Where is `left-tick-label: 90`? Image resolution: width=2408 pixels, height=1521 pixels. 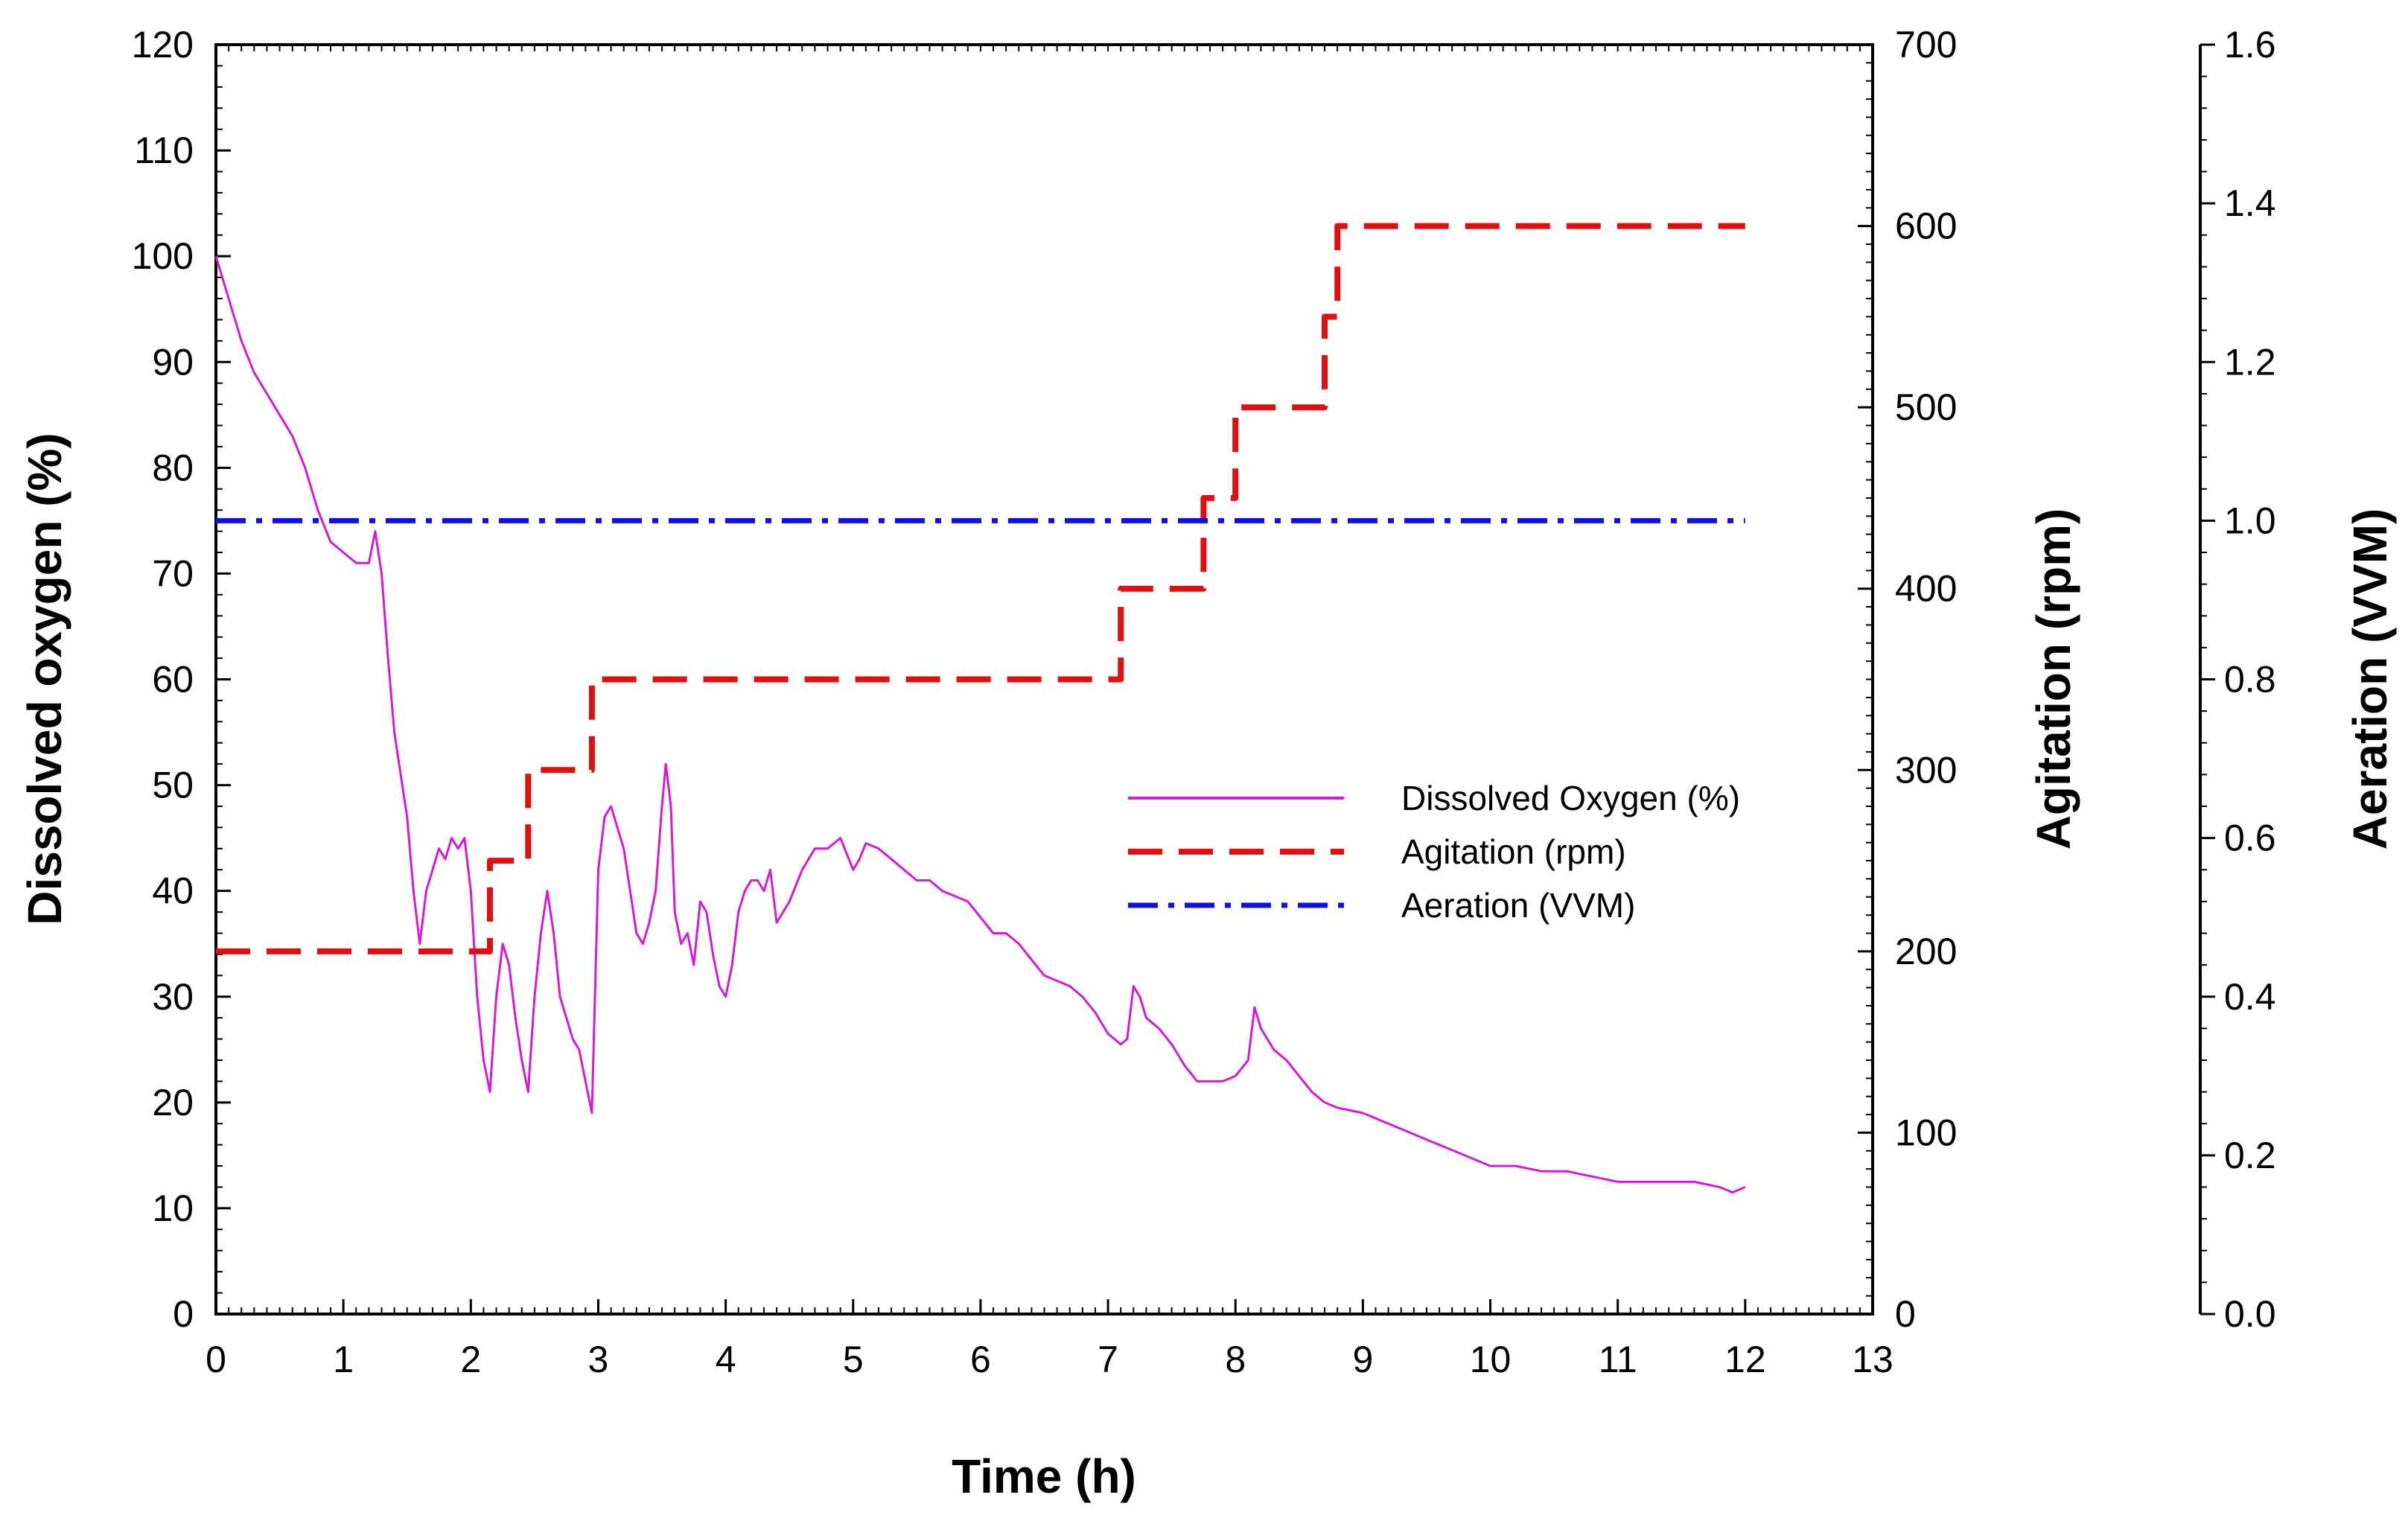 left-tick-label: 90 is located at coordinates (173, 362).